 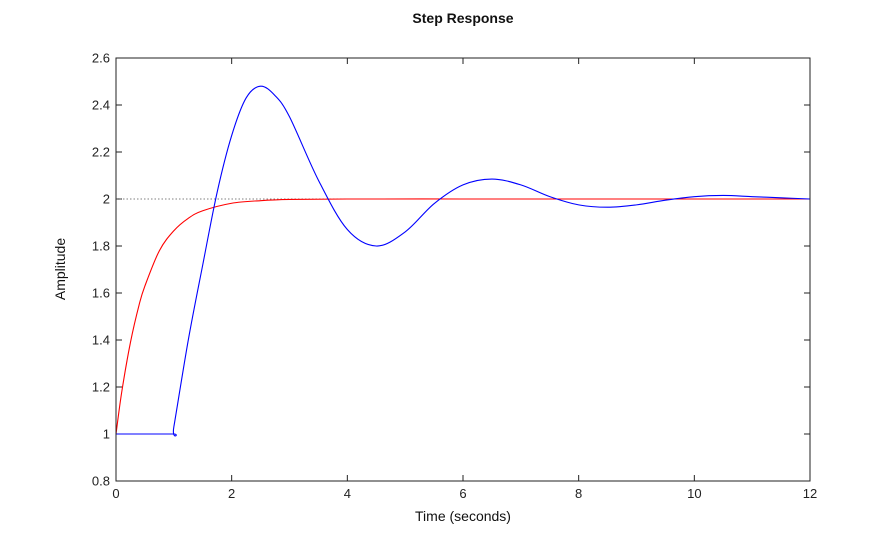 I want to click on y-tick-label: 0.8, so click(x=101, y=481).